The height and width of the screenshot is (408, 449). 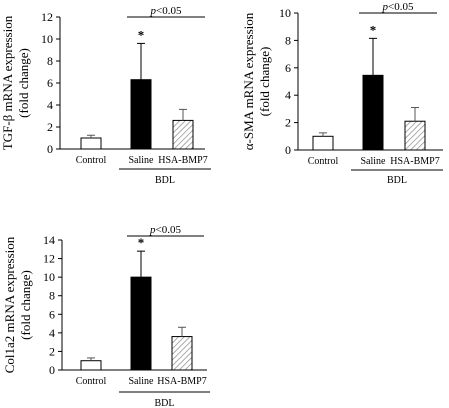 I want to click on y-tick-label: 14, so click(x=49, y=240).